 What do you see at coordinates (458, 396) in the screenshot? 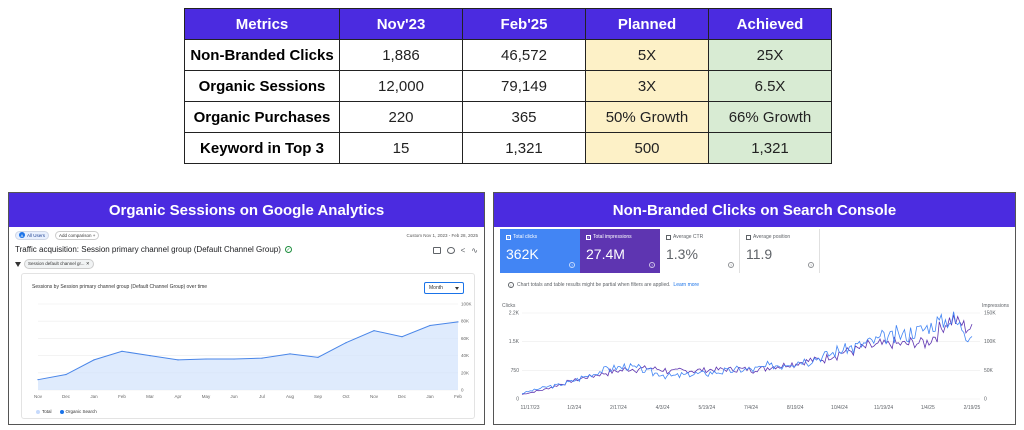
I see `x-tick-label: Feb` at bounding box center [458, 396].